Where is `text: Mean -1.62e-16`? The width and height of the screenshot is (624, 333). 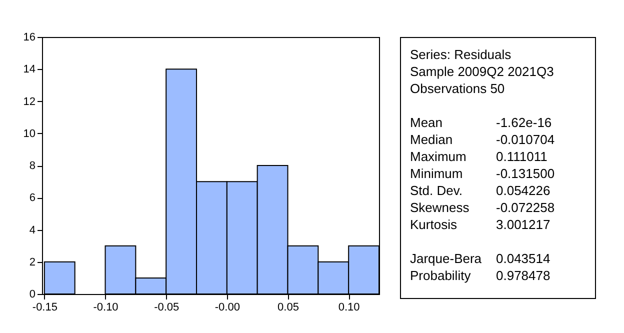 text: Mean -1.62e-16 is located at coordinates (481, 122).